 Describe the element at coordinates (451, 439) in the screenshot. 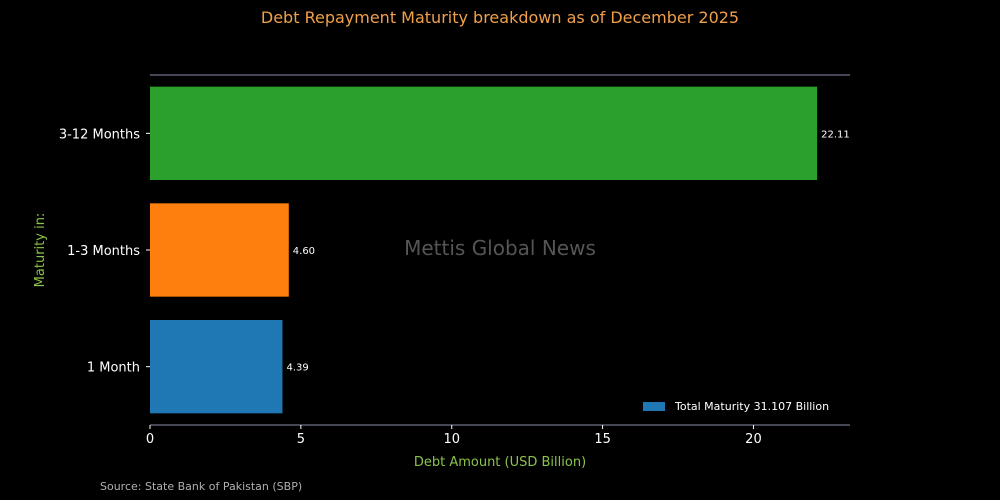

I see `x-tick-label: 10` at that location.